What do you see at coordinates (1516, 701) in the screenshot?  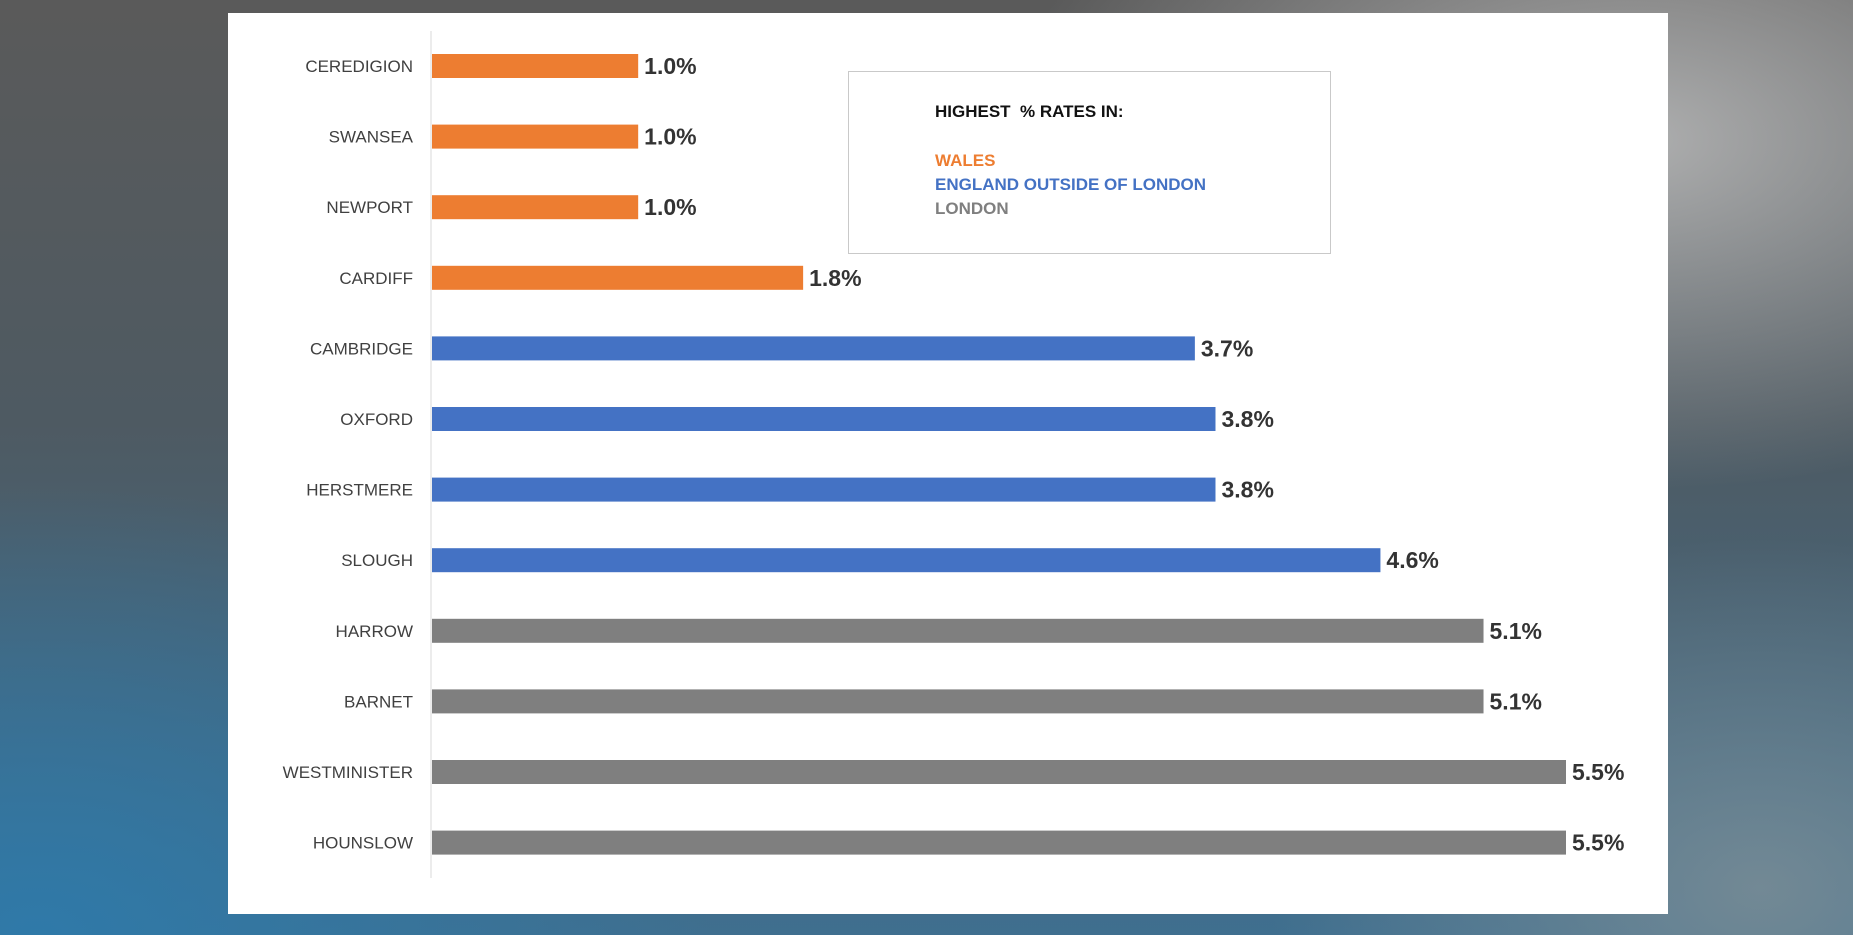 I see `value-label-barnet: 5.1%` at bounding box center [1516, 701].